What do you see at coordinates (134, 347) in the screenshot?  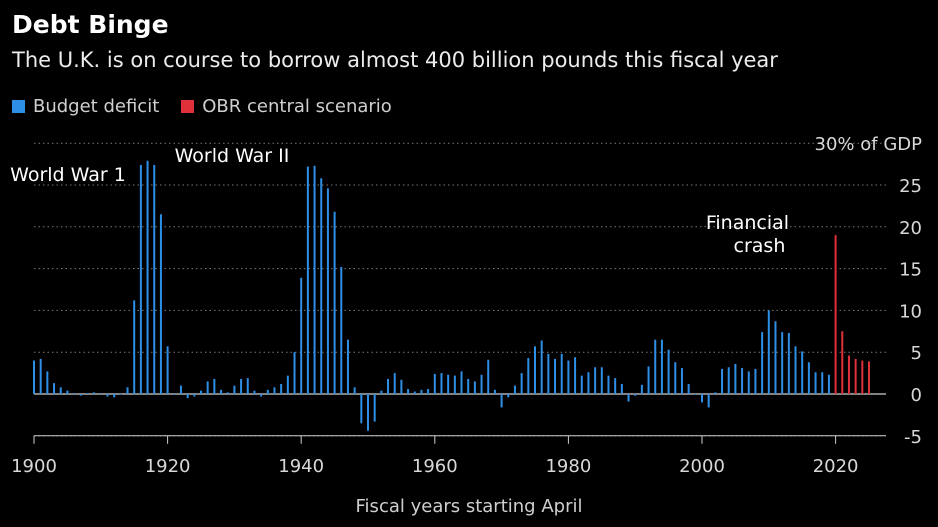 I see `bar-deficit-1915` at bounding box center [134, 347].